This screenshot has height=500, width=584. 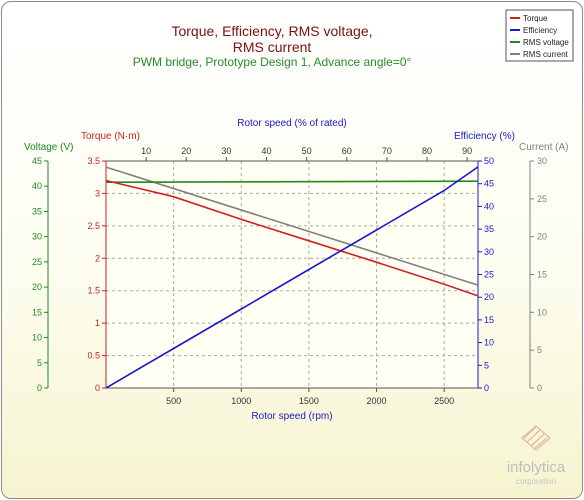 What do you see at coordinates (309, 401) in the screenshot?
I see `x-axis-tick-label: 1500` at bounding box center [309, 401].